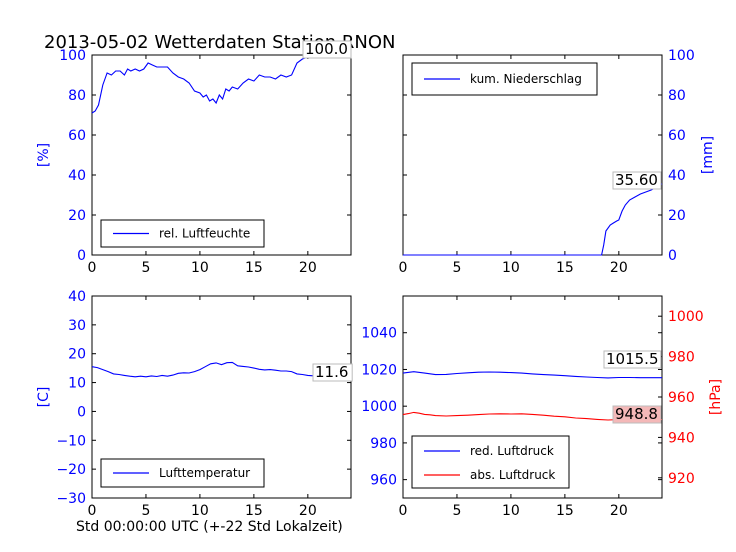 The image size is (736, 552). I want to click on y-tick-label: −10, so click(71, 441).